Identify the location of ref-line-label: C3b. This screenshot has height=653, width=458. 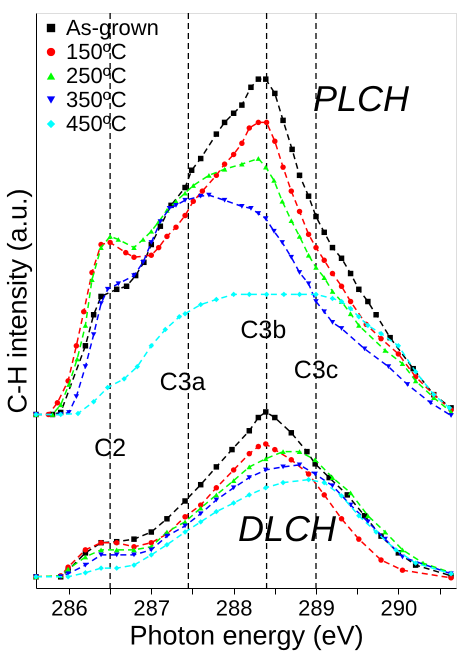
(263, 330).